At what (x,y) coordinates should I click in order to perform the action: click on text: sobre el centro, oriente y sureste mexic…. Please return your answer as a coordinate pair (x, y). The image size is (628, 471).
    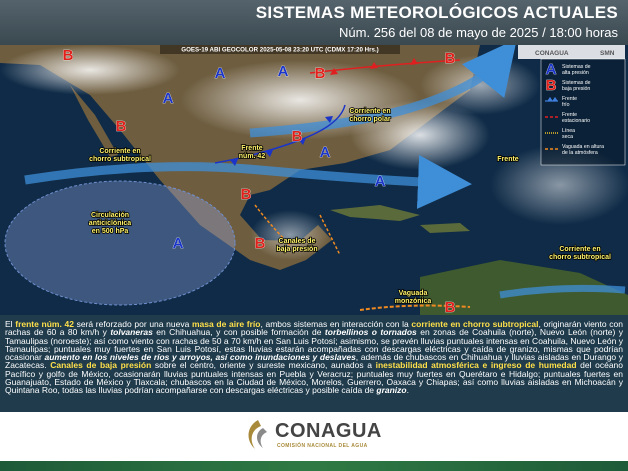
    Looking at the image, I should click on (263, 365).